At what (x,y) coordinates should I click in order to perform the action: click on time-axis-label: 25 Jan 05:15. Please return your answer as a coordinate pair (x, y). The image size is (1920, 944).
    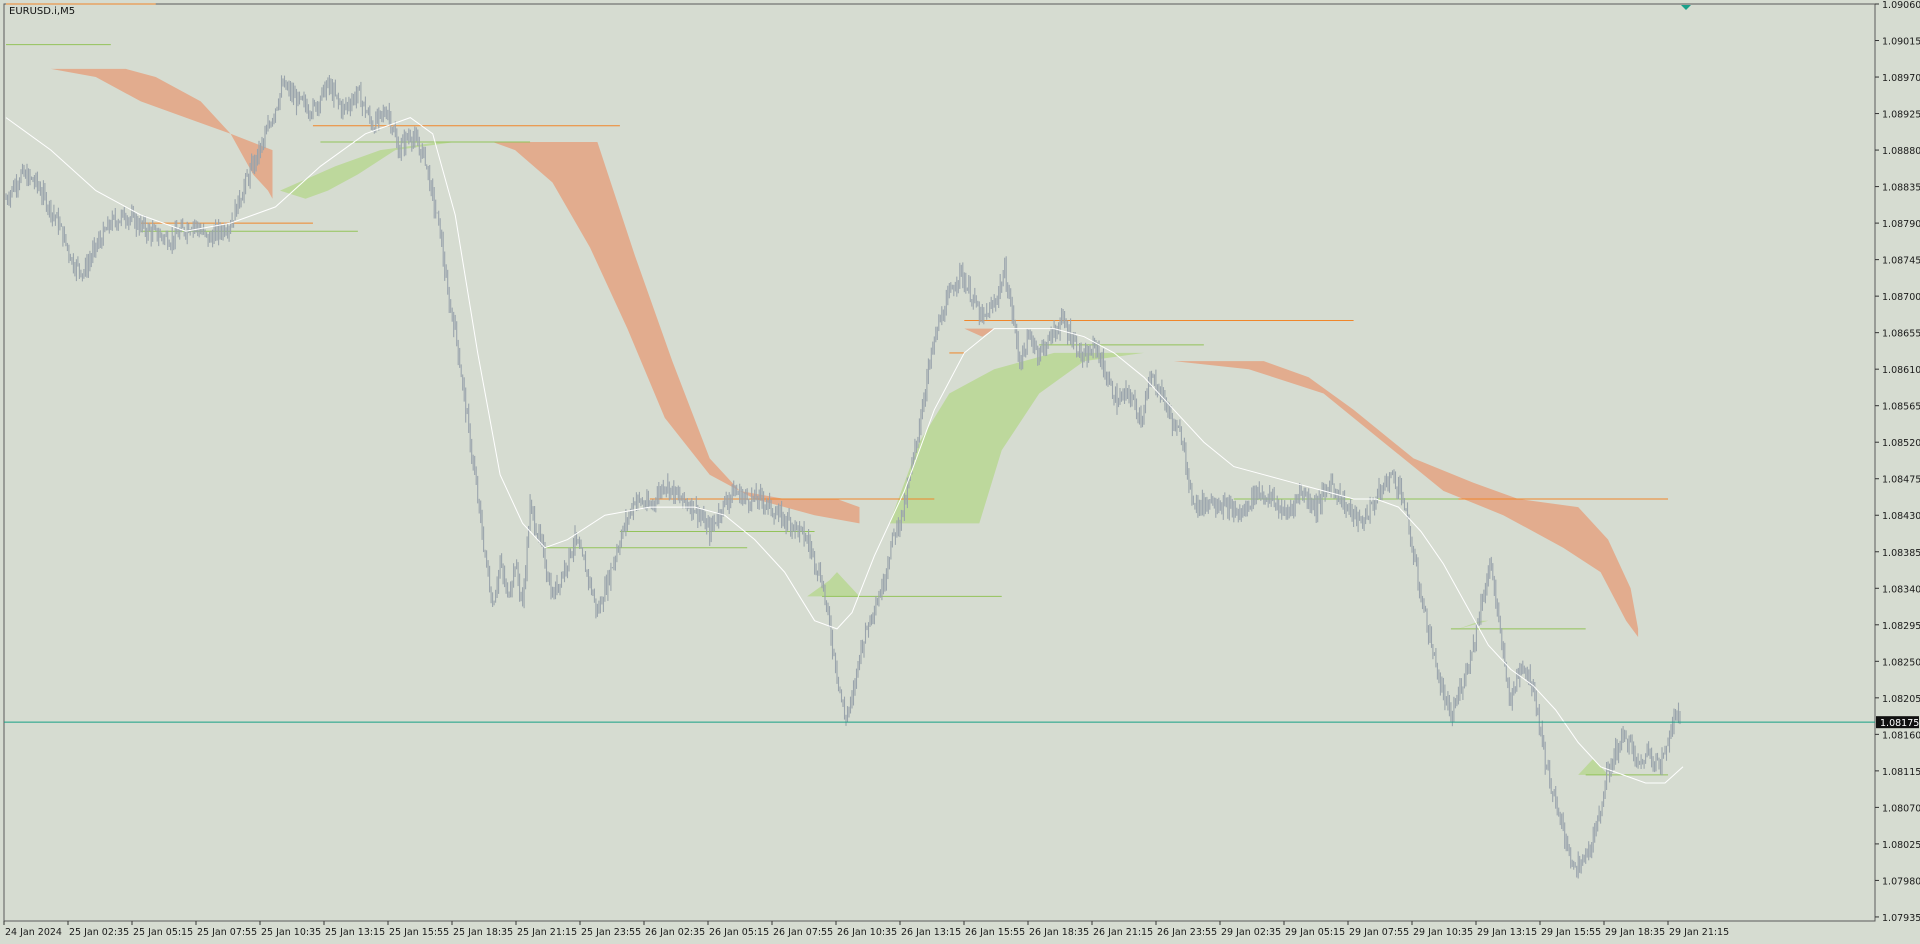
    Looking at the image, I should click on (163, 932).